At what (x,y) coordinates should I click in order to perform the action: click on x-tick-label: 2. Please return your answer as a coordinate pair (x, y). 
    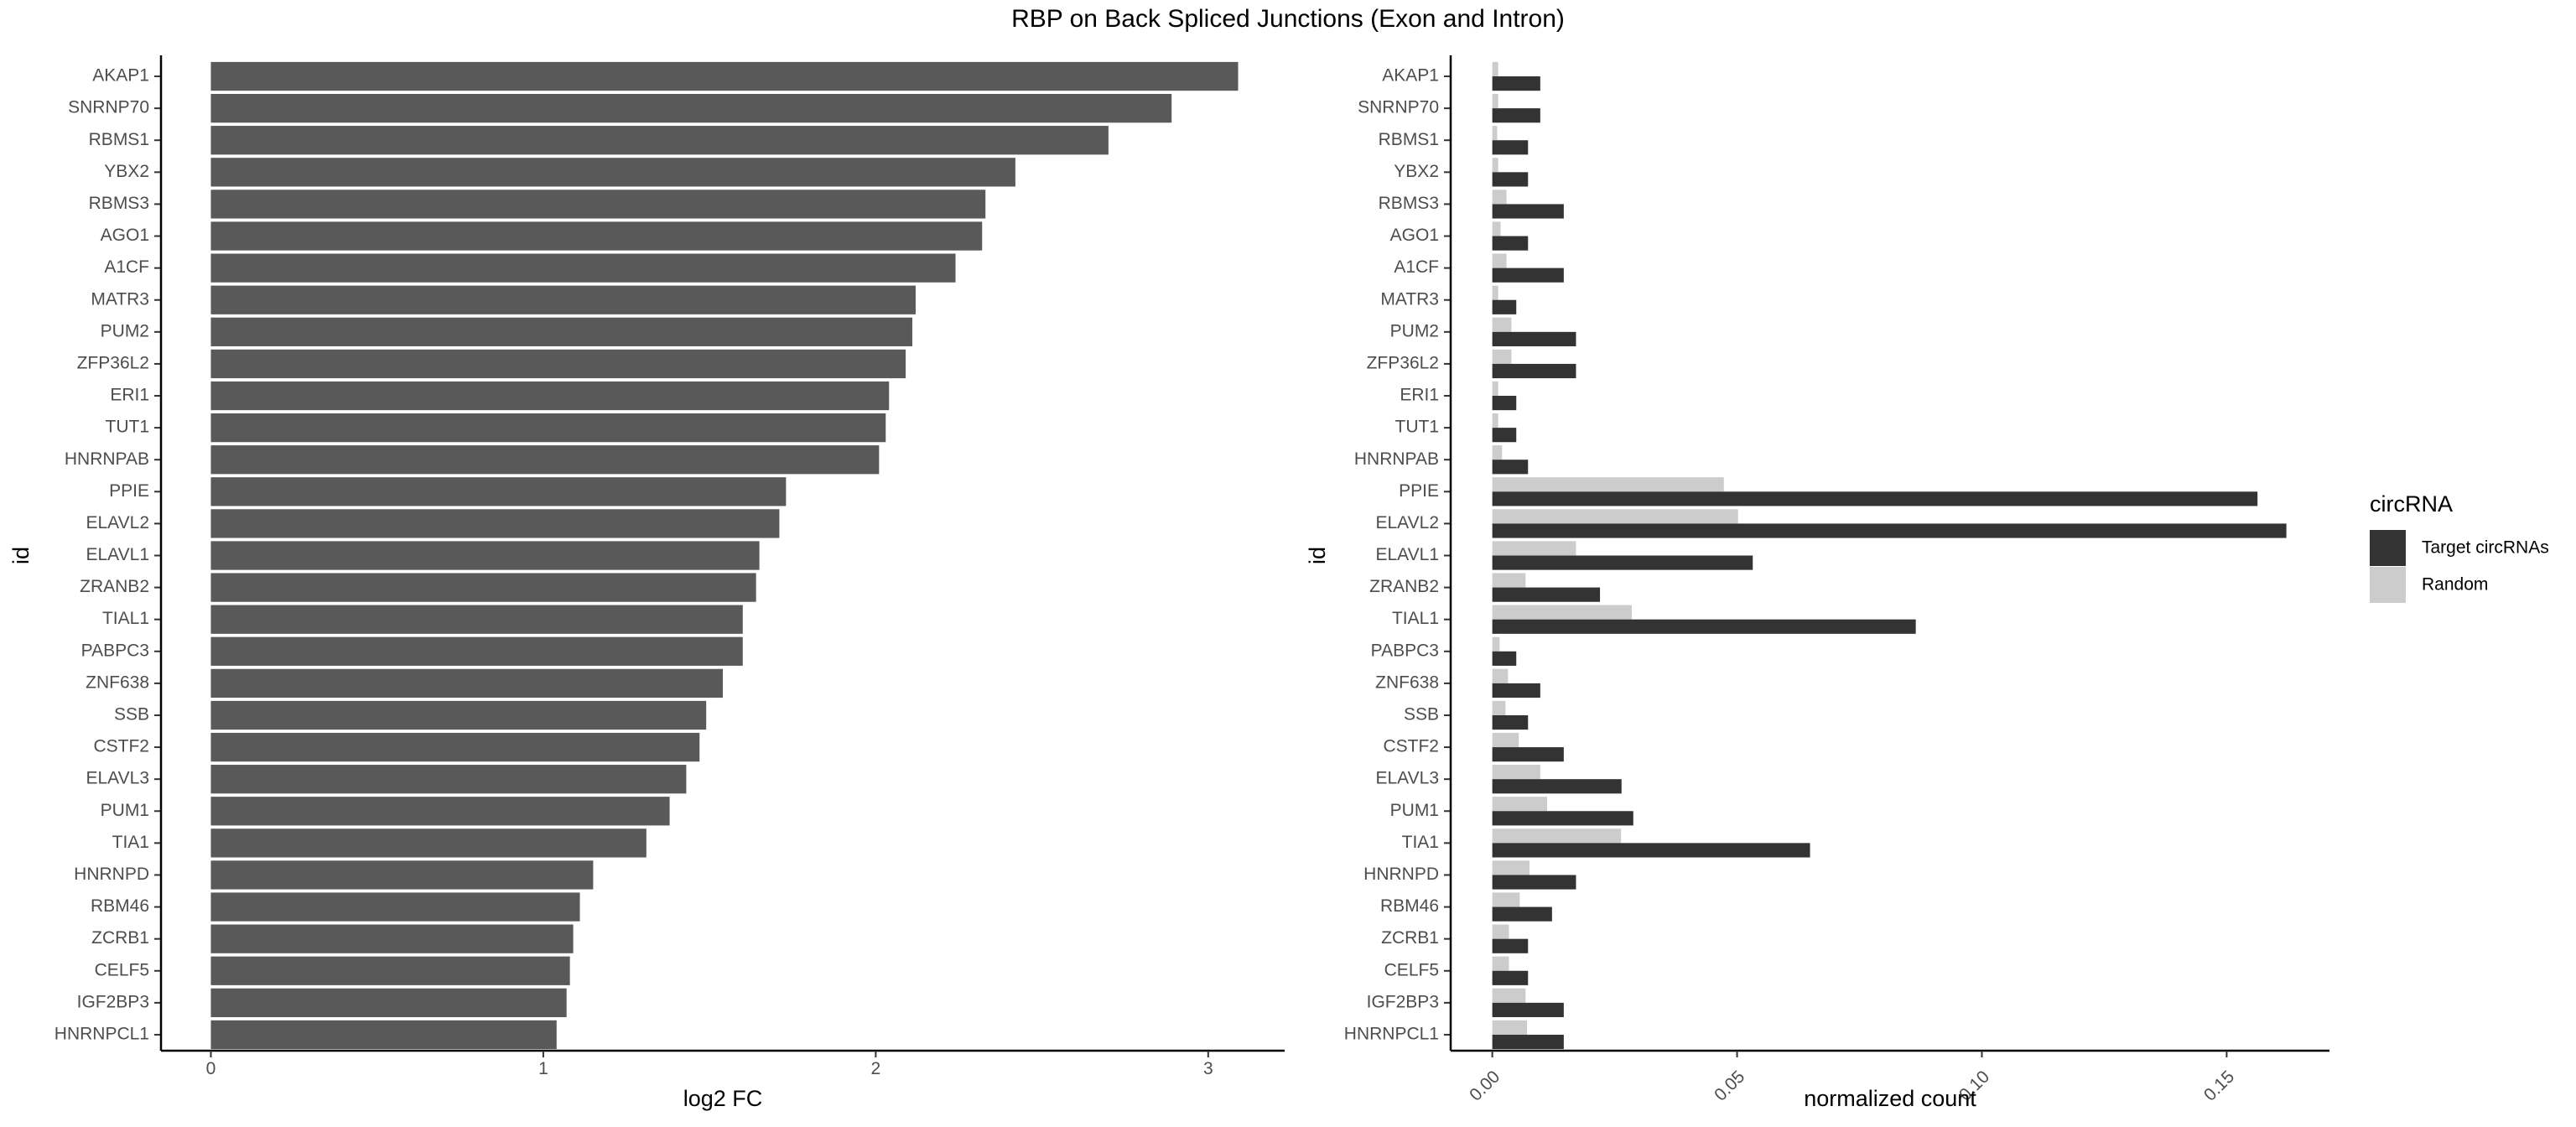
    Looking at the image, I should click on (876, 1068).